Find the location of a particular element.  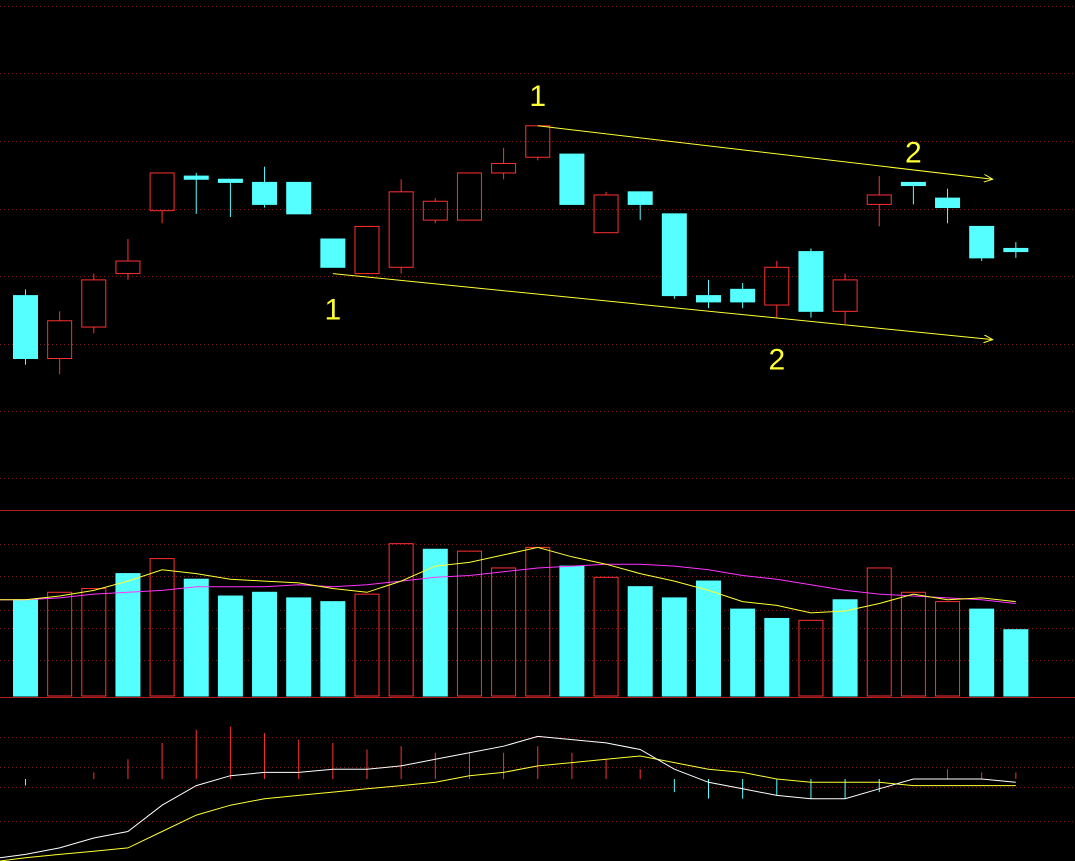

macd-panel is located at coordinates (508, 793).